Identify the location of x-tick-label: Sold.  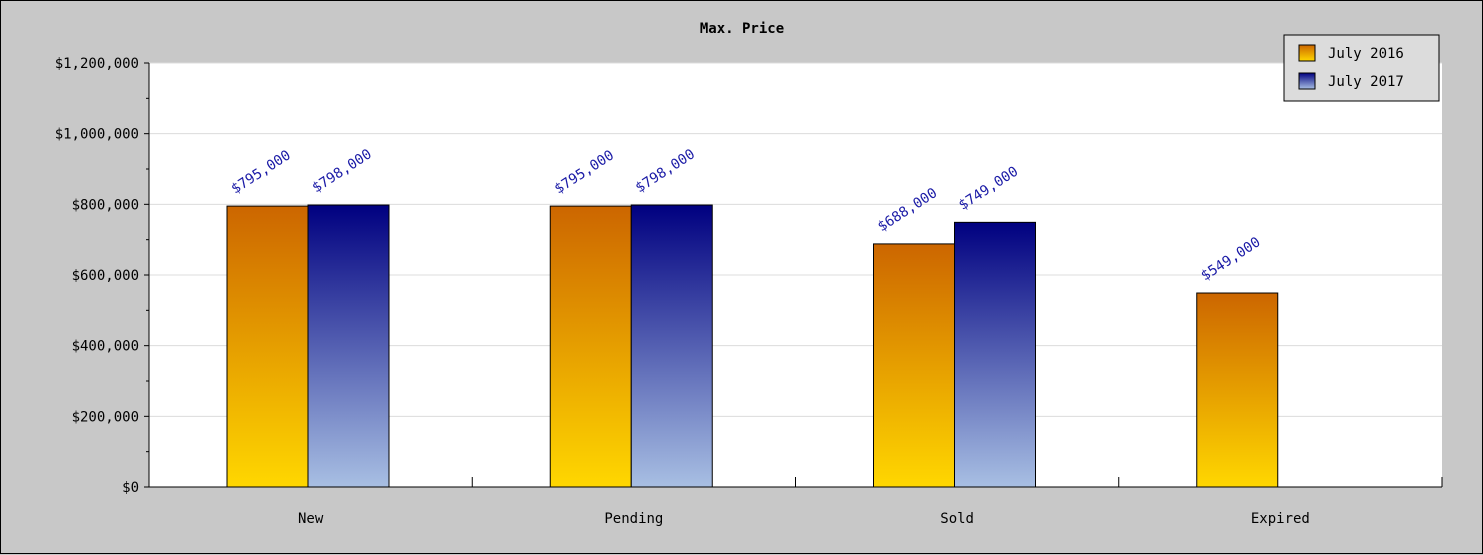
(957, 519).